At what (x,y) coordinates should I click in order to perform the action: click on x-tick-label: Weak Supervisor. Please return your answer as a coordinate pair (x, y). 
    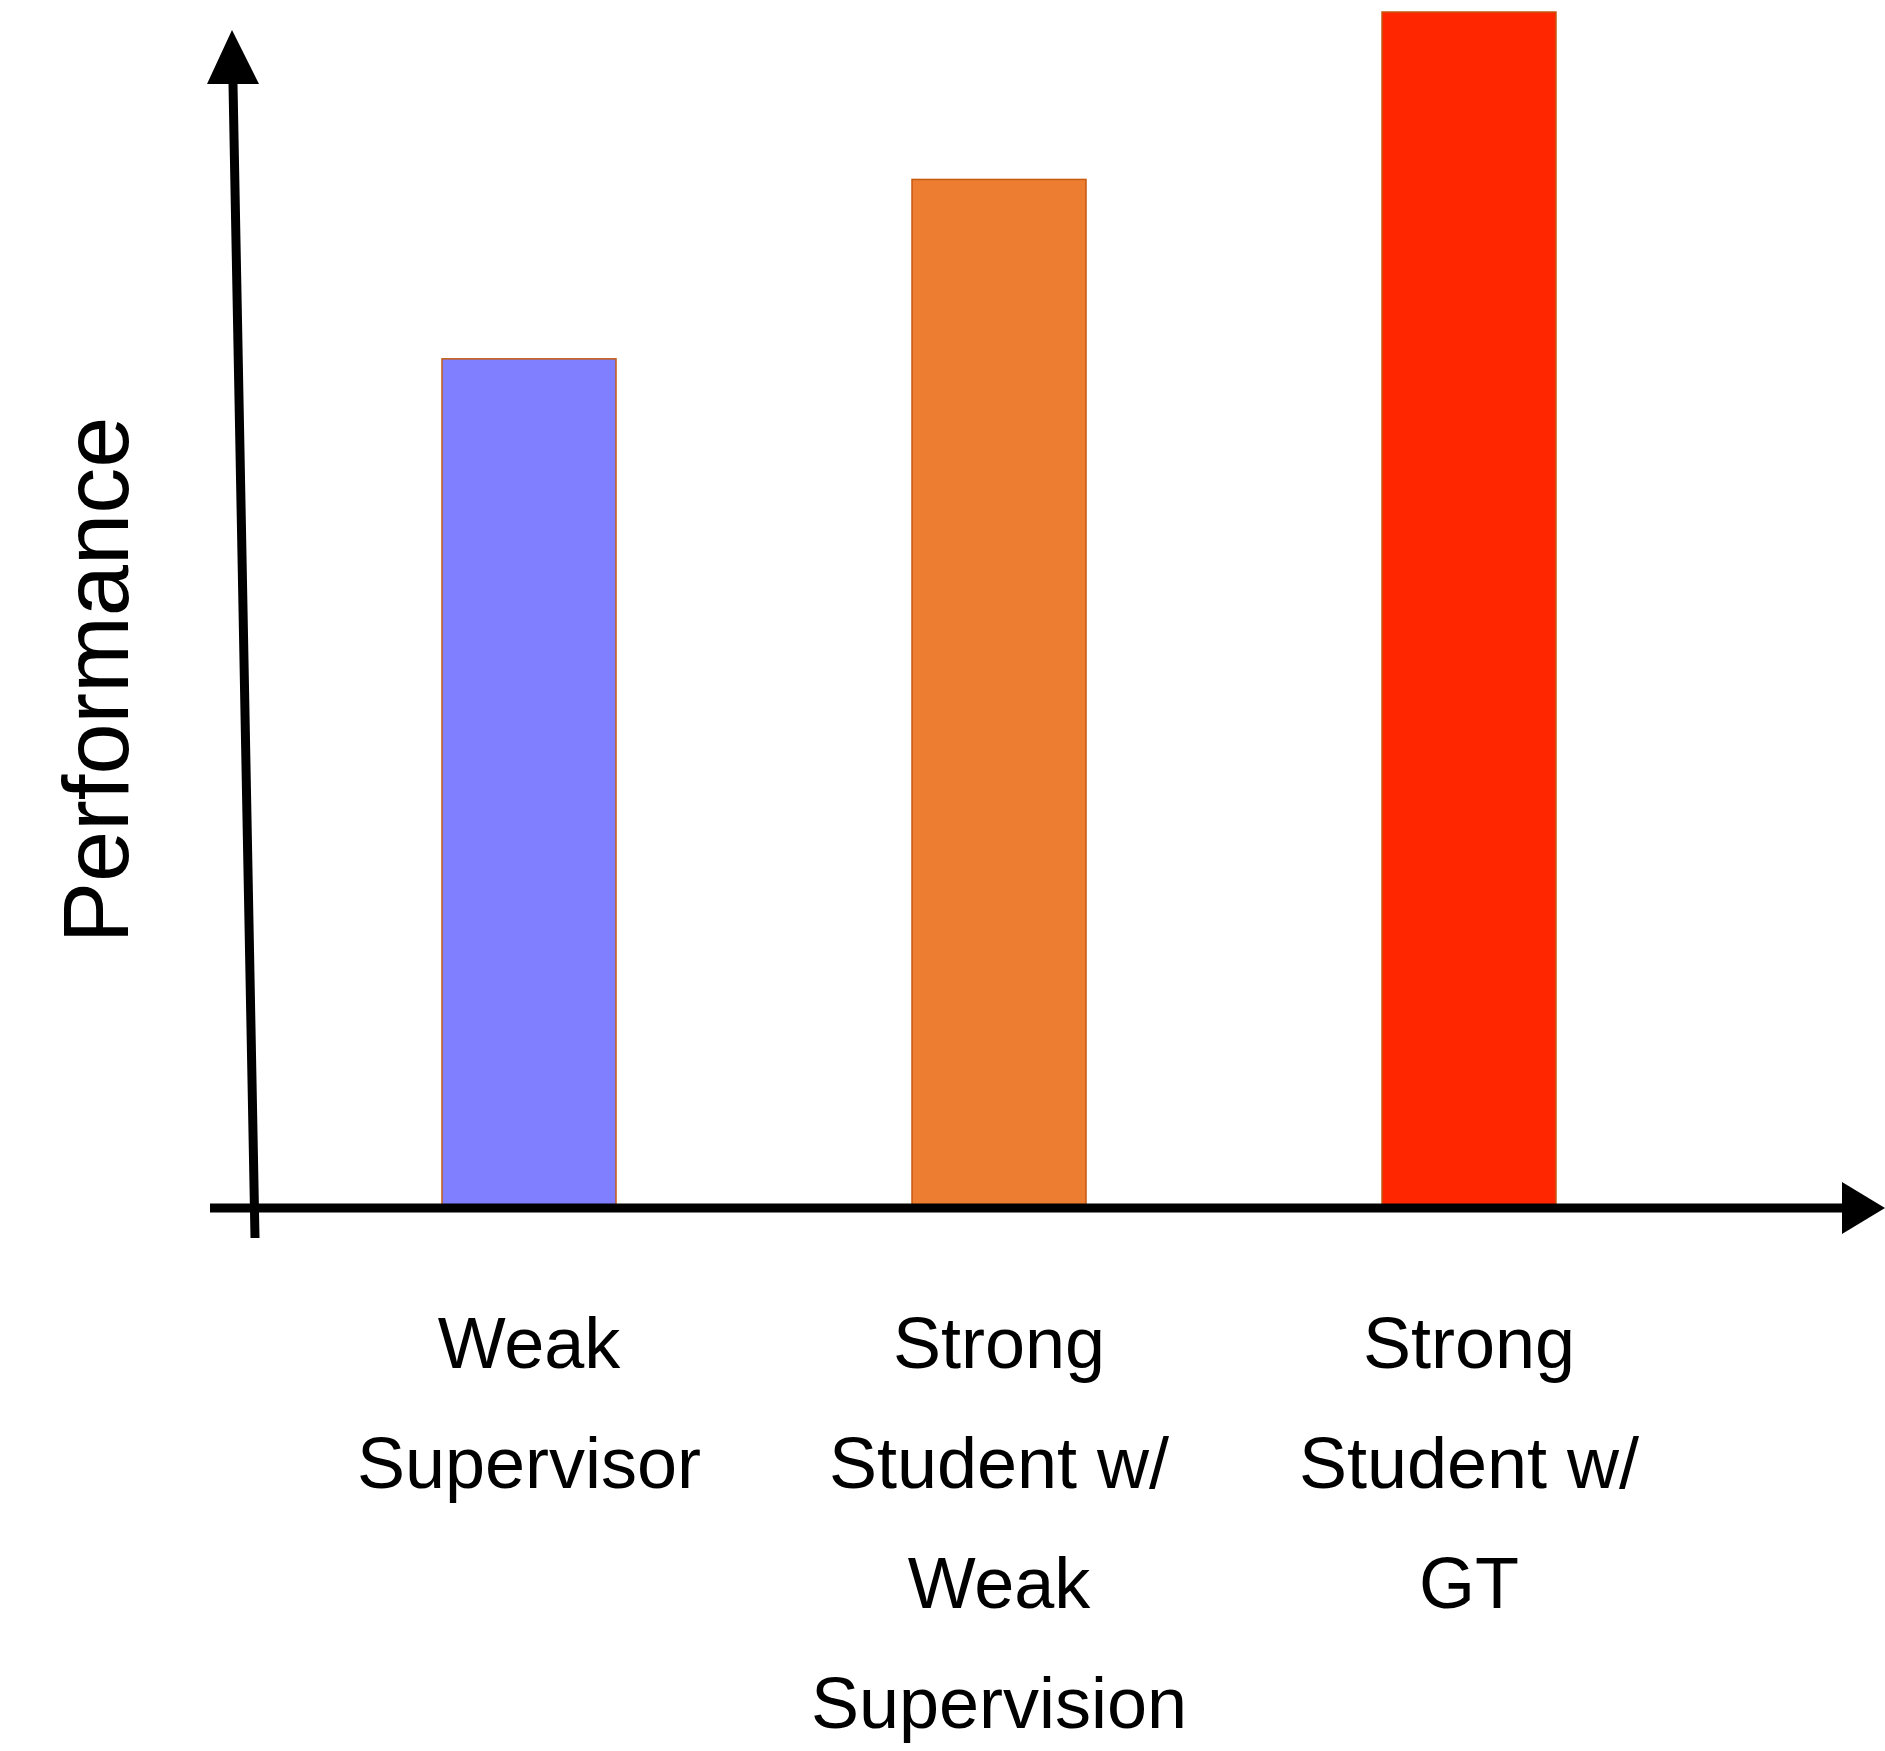
    Looking at the image, I should click on (529, 1403).